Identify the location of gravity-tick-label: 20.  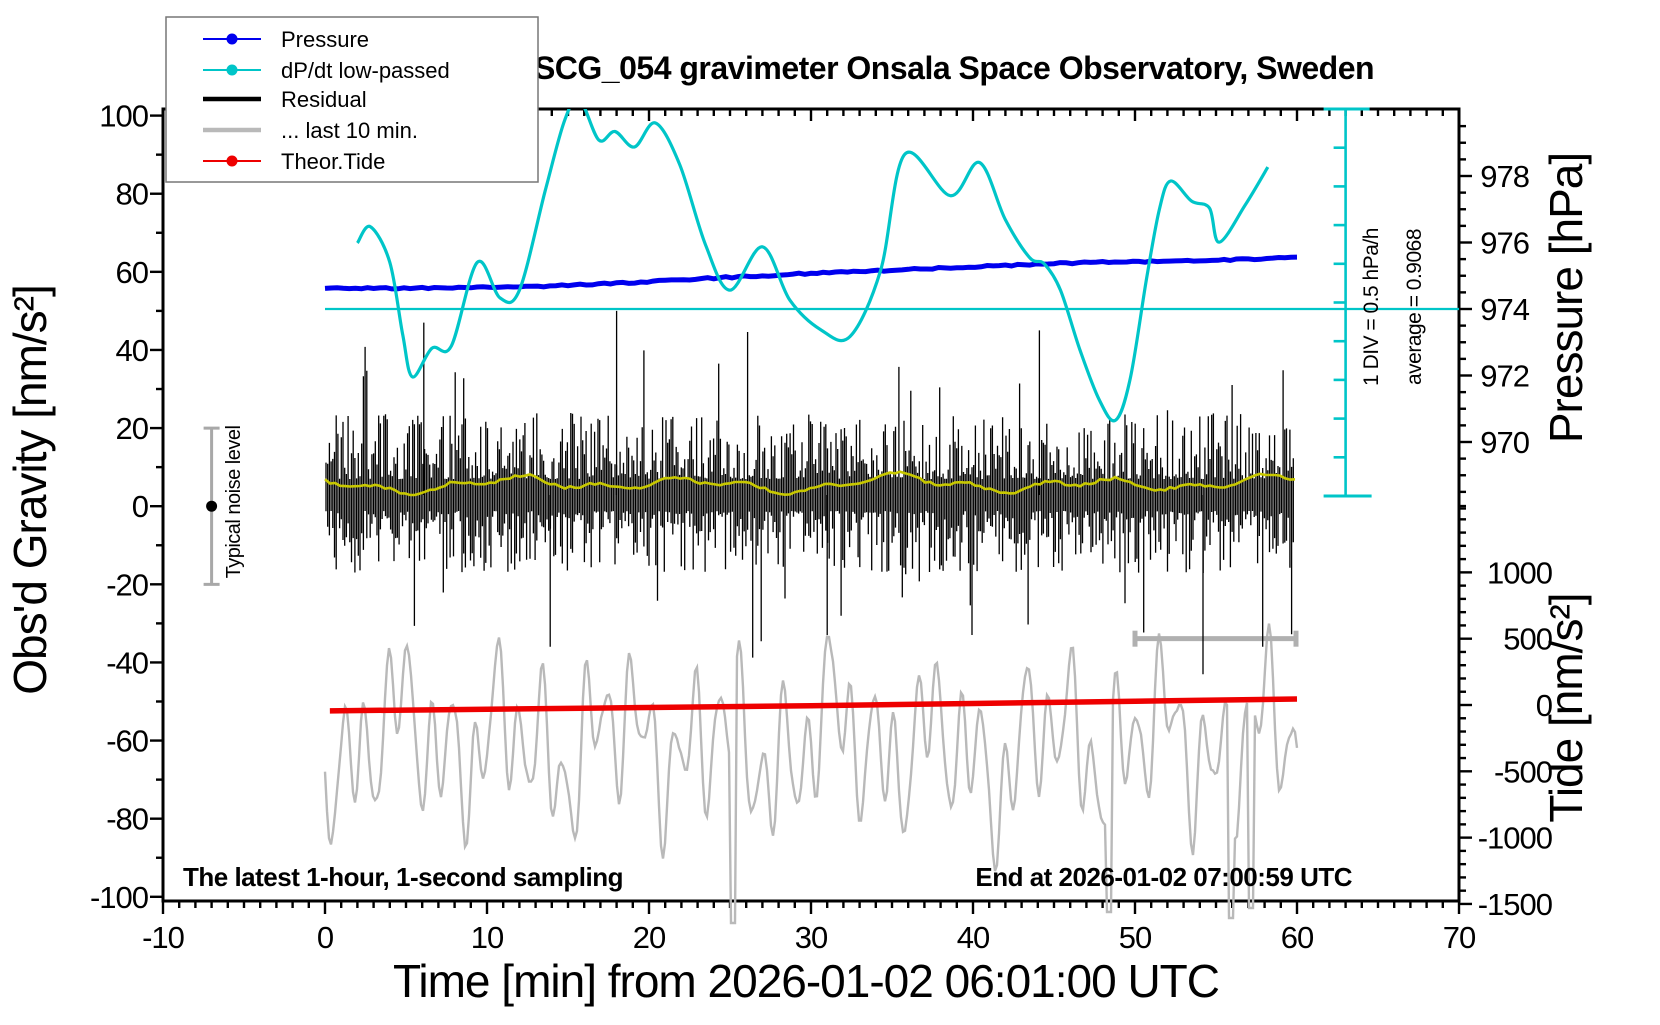
(132, 428).